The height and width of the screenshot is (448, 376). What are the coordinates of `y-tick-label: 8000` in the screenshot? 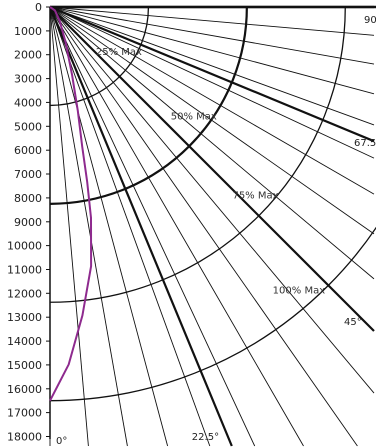 It's located at (28, 198).